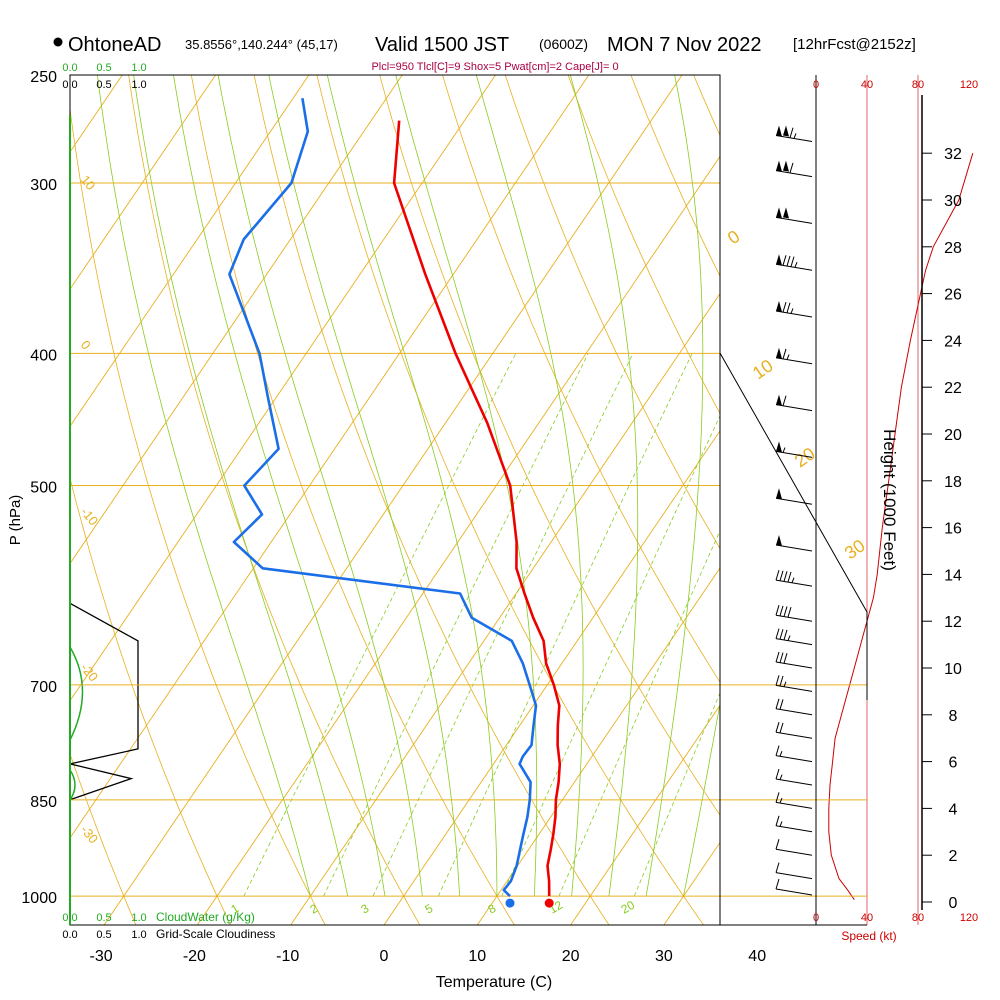 This screenshot has height=1000, width=1000. What do you see at coordinates (314, 909) in the screenshot?
I see `mixing-ratio-label: 2` at bounding box center [314, 909].